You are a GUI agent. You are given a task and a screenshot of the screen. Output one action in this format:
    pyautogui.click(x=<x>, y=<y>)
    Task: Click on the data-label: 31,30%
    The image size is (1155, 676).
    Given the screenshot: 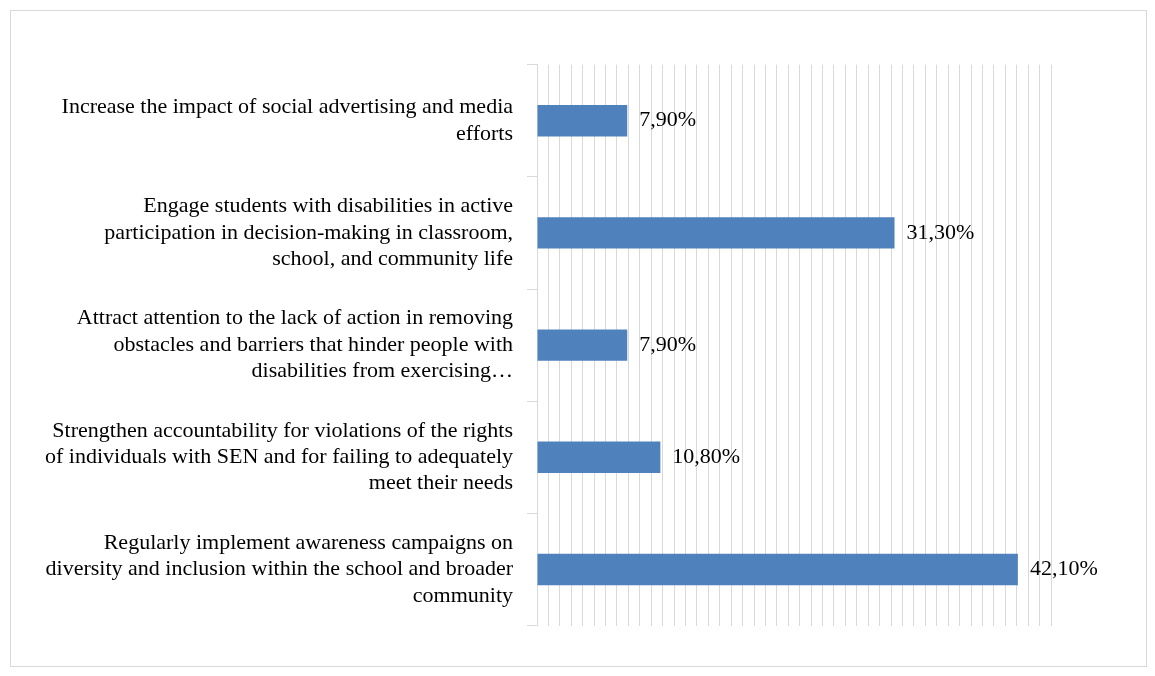 What is the action you would take?
    pyautogui.click(x=940, y=231)
    